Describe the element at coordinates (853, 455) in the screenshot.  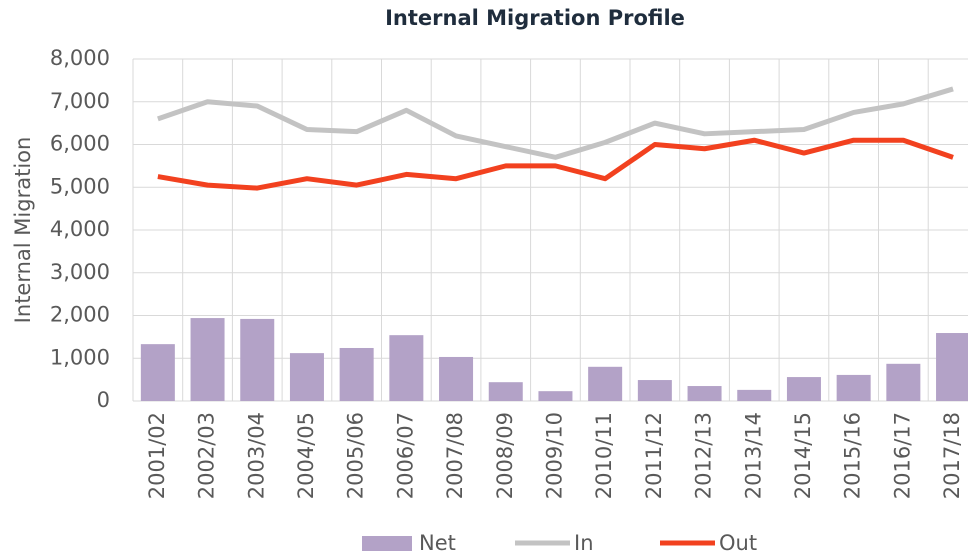
I see `x-tick-label: 2015/16` at that location.